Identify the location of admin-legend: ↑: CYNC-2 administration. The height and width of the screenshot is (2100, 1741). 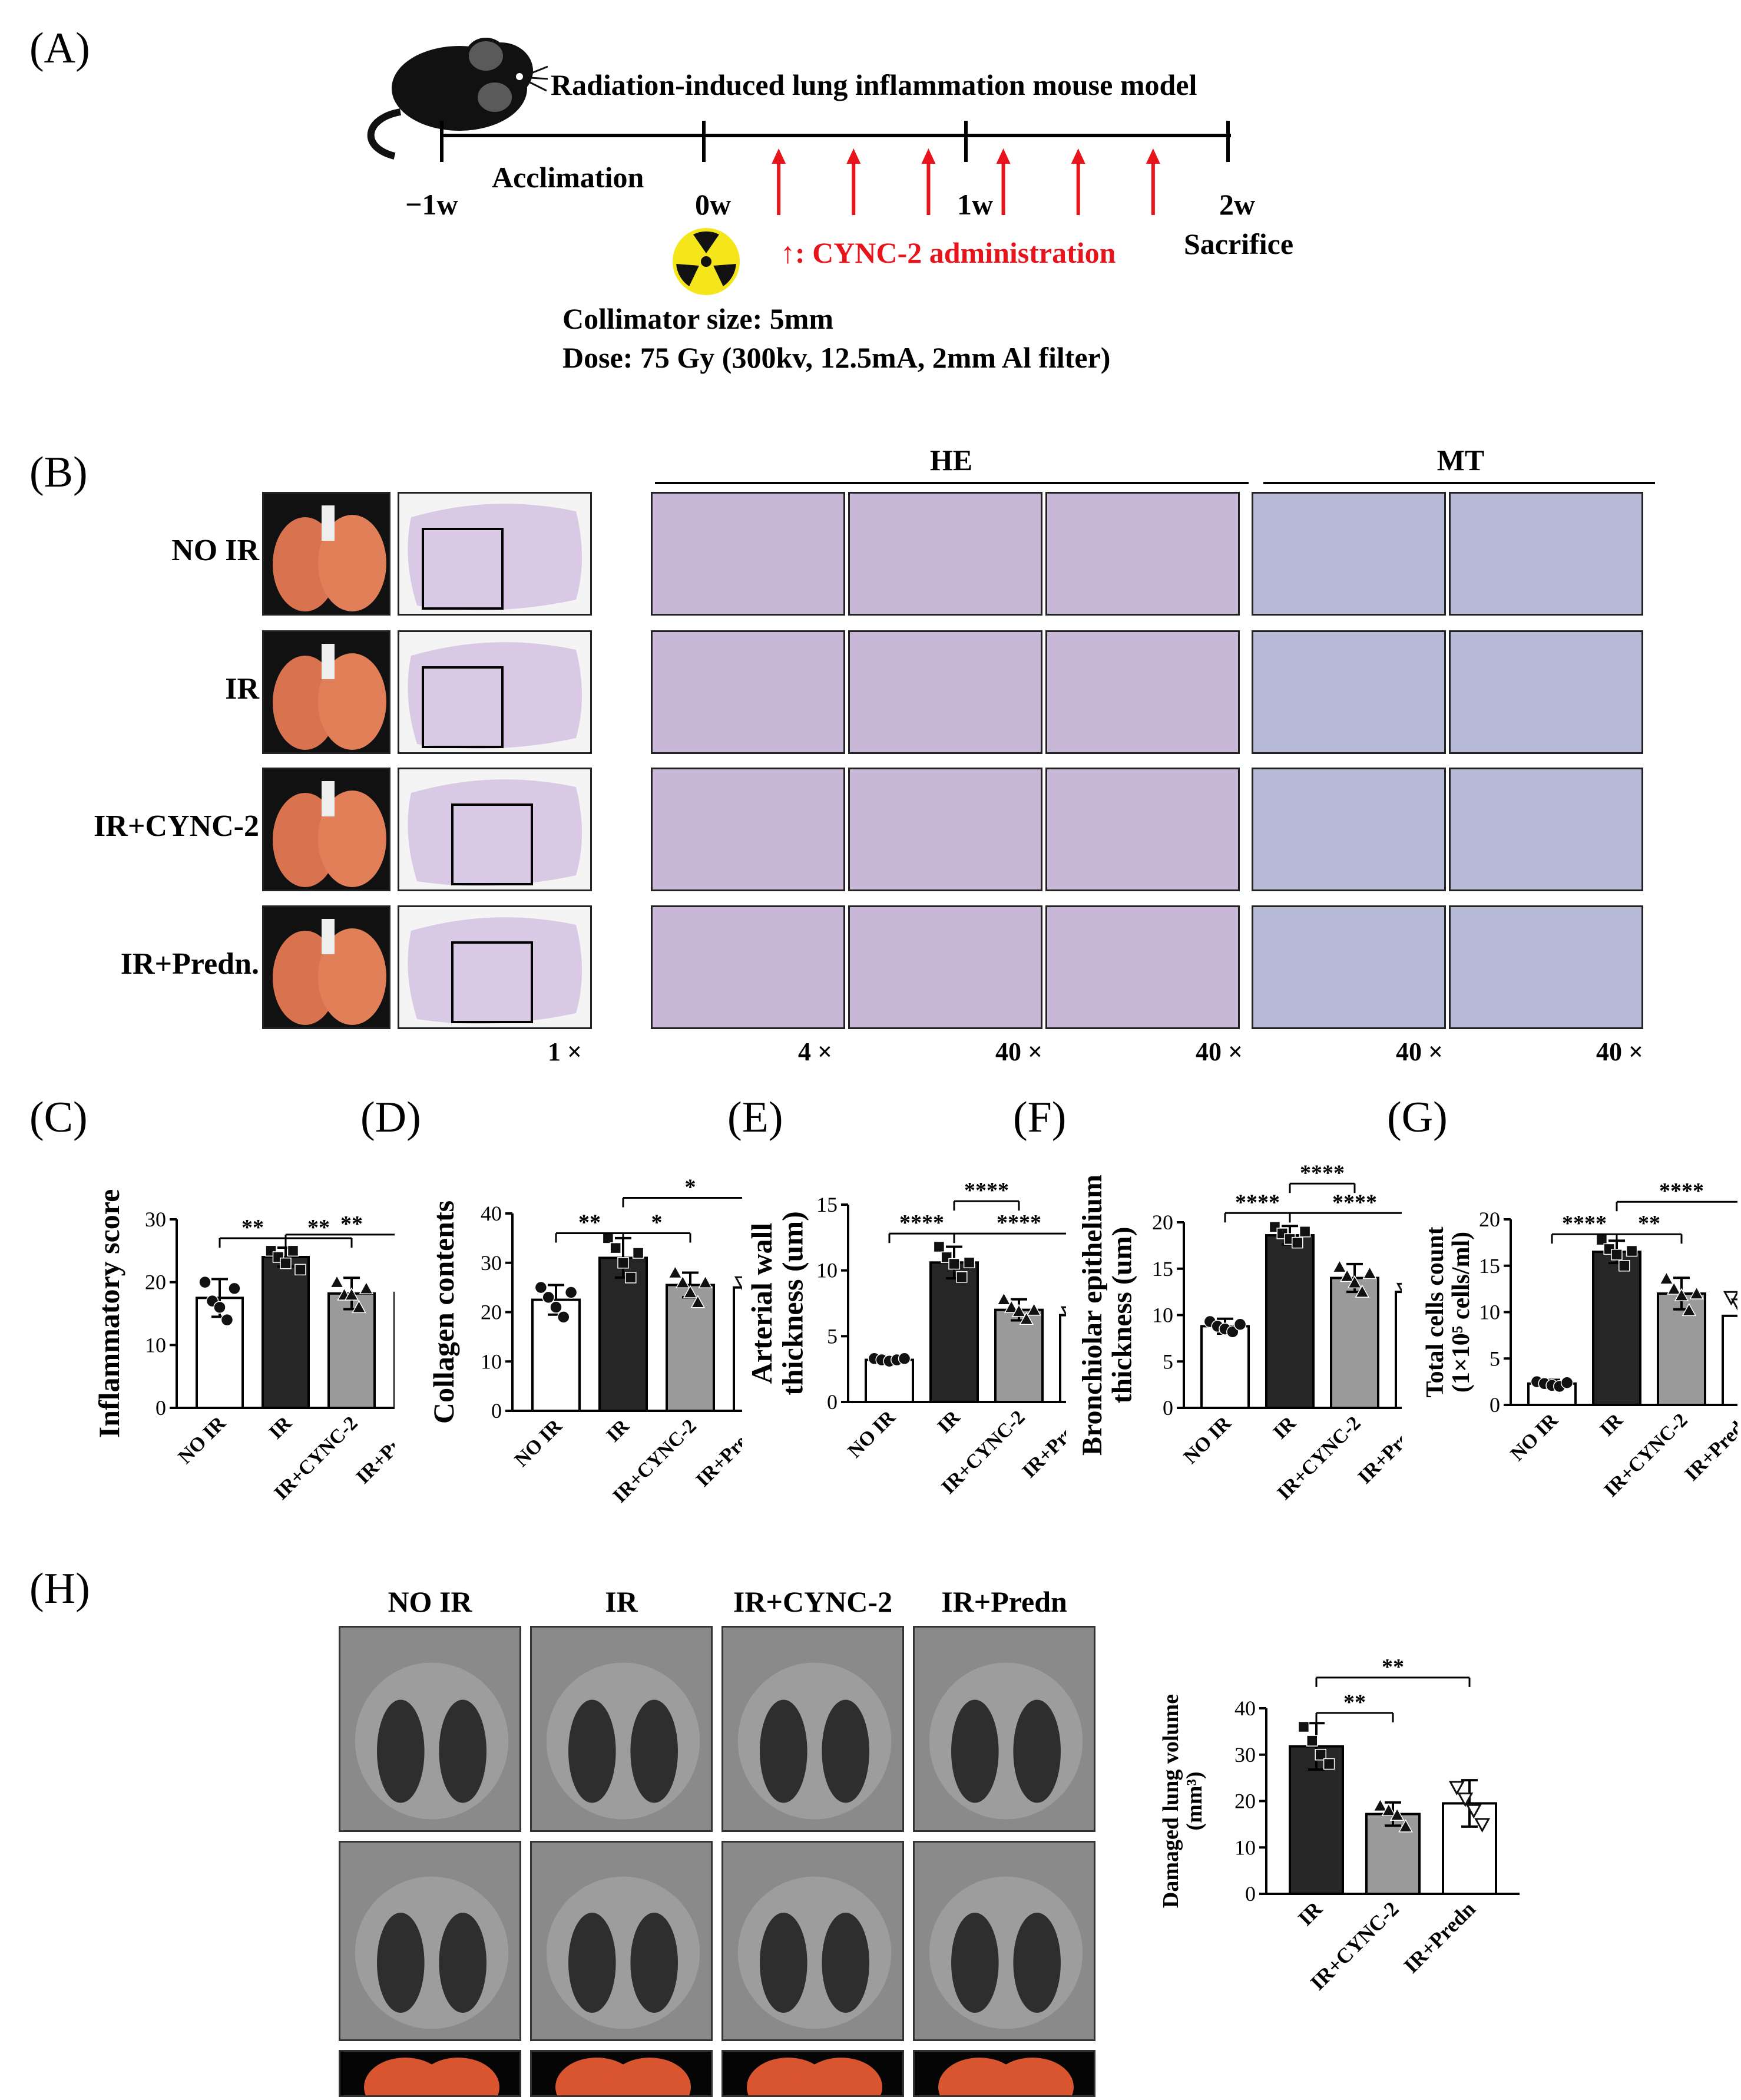
(948, 253).